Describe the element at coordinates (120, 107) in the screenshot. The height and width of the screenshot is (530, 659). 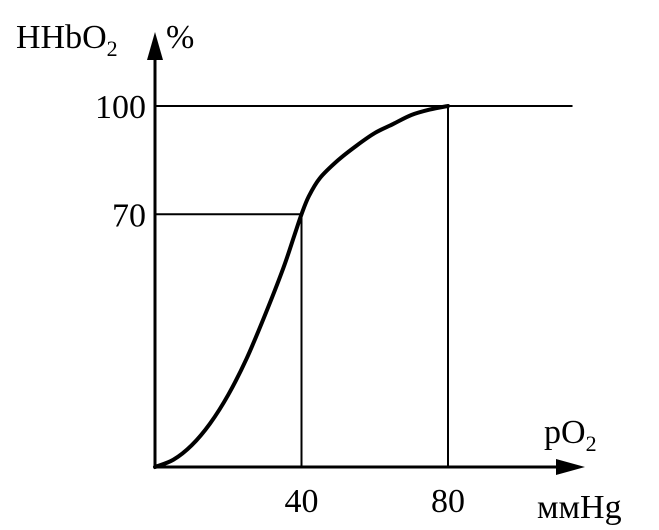
I see `y-tick-label-100: 100` at that location.